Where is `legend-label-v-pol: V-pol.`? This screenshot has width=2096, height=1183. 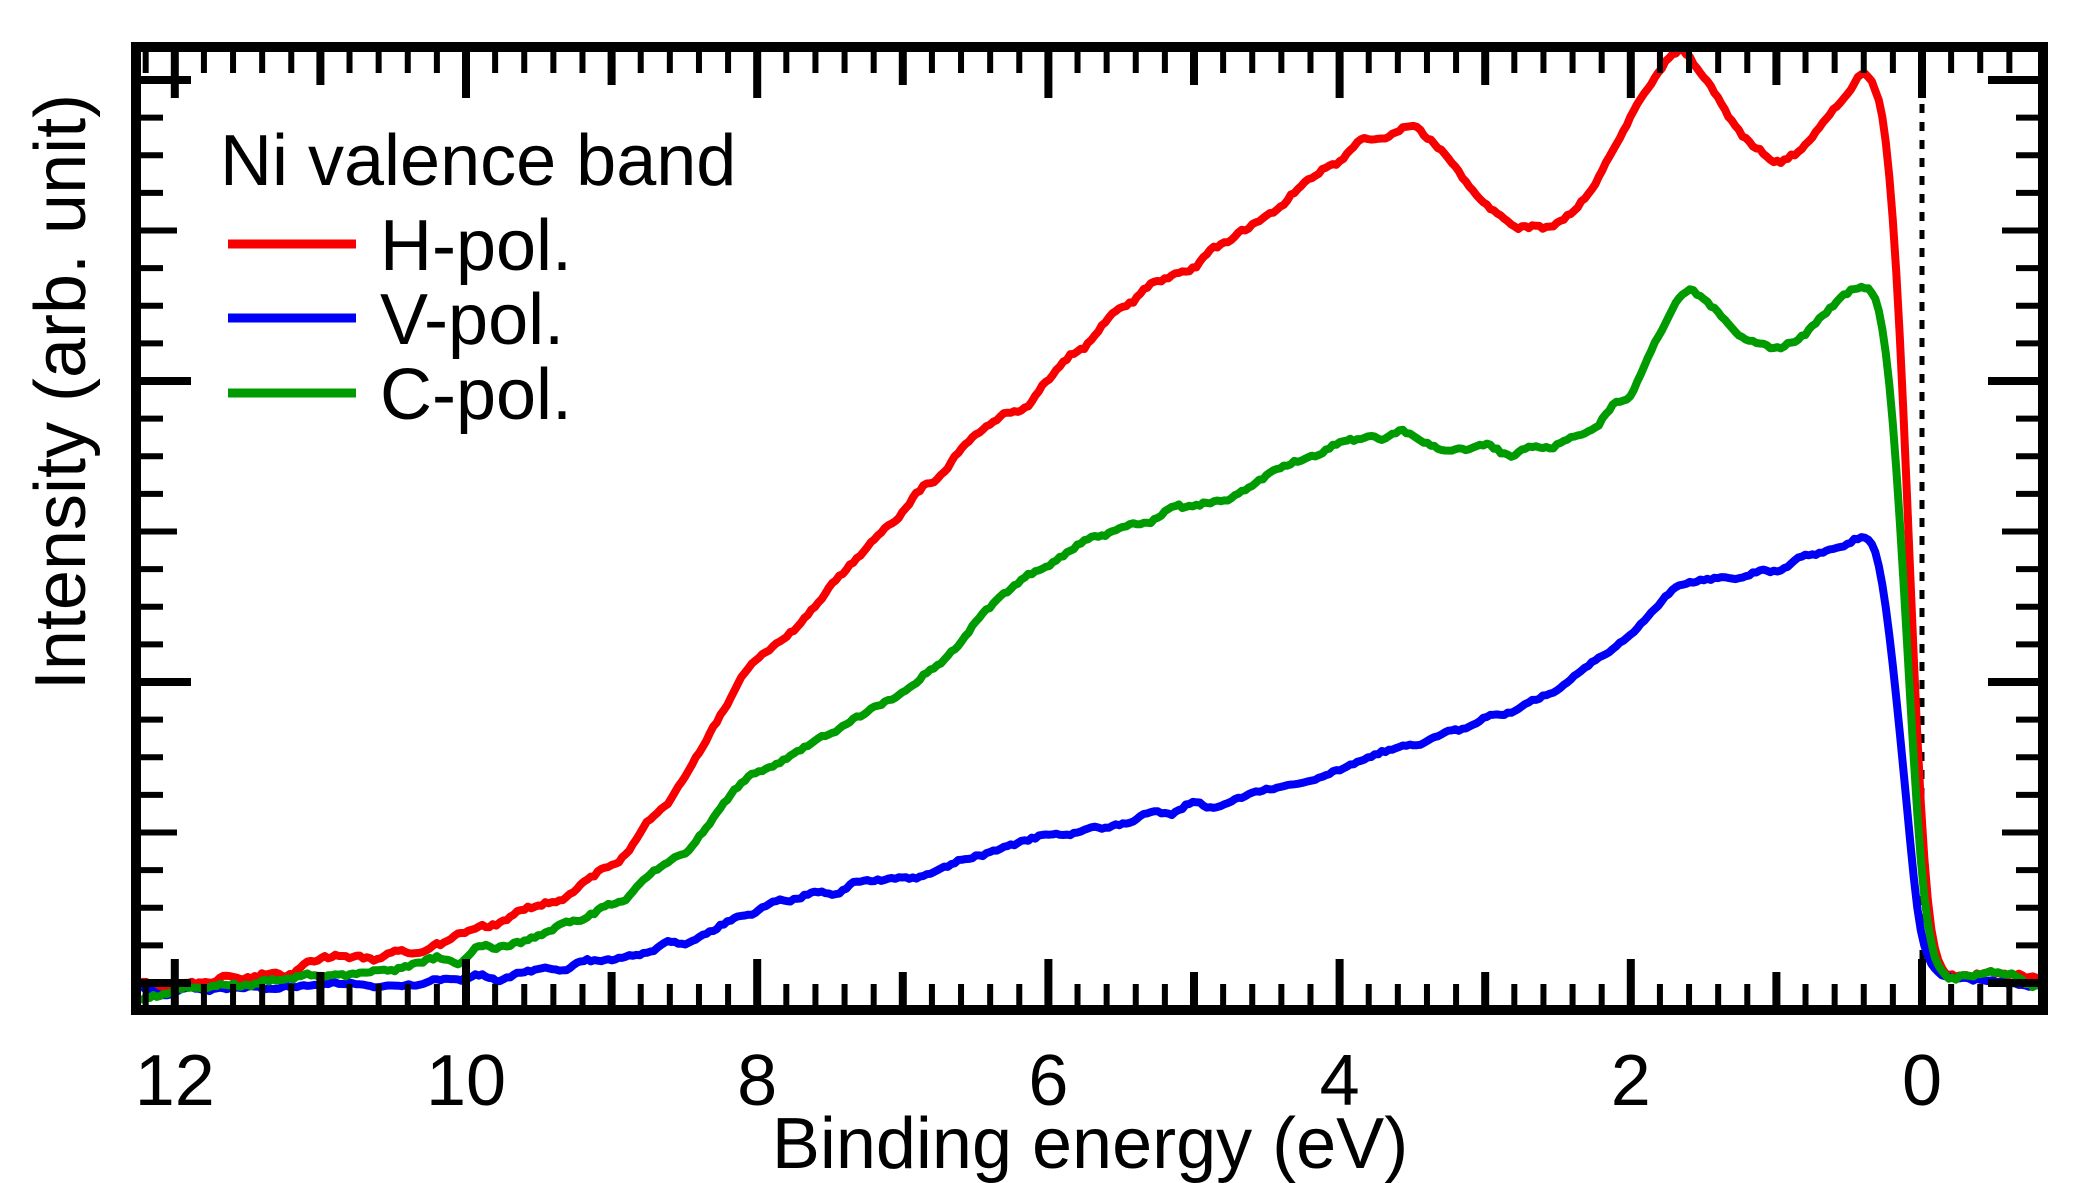
legend-label-v-pol: V-pol. is located at coordinates (472, 320).